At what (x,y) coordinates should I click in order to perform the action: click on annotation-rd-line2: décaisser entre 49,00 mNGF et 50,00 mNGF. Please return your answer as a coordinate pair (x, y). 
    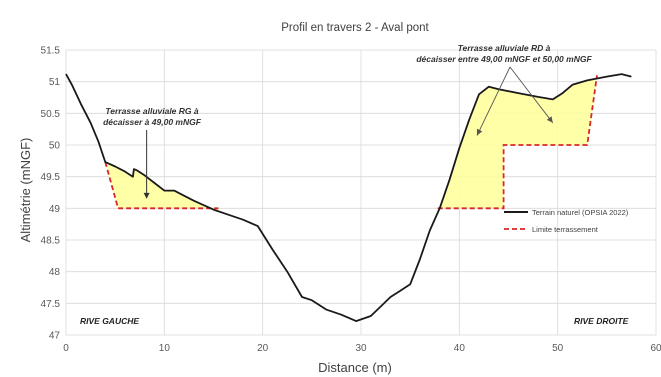
    Looking at the image, I should click on (504, 59).